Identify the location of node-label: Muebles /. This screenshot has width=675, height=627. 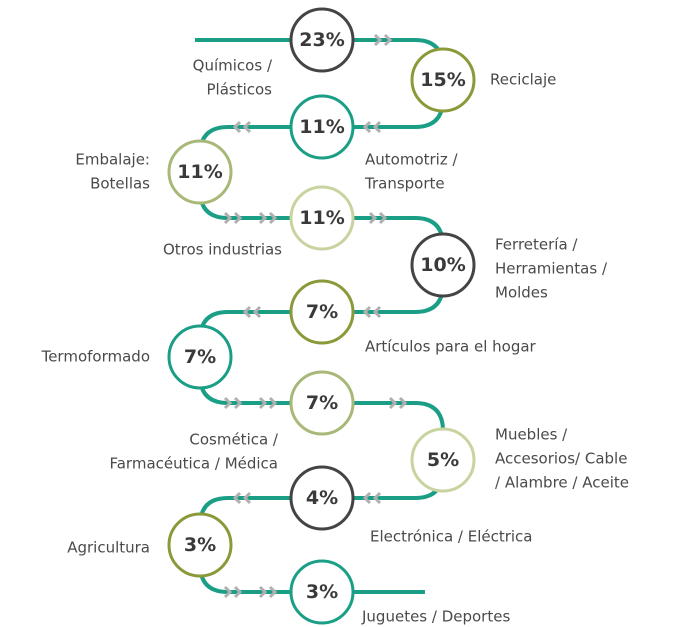
(531, 435).